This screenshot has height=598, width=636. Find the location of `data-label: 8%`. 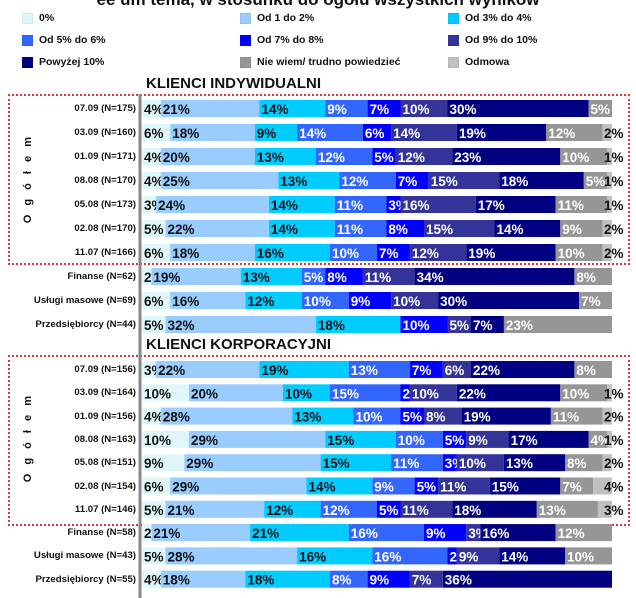

data-label: 8% is located at coordinates (342, 580).